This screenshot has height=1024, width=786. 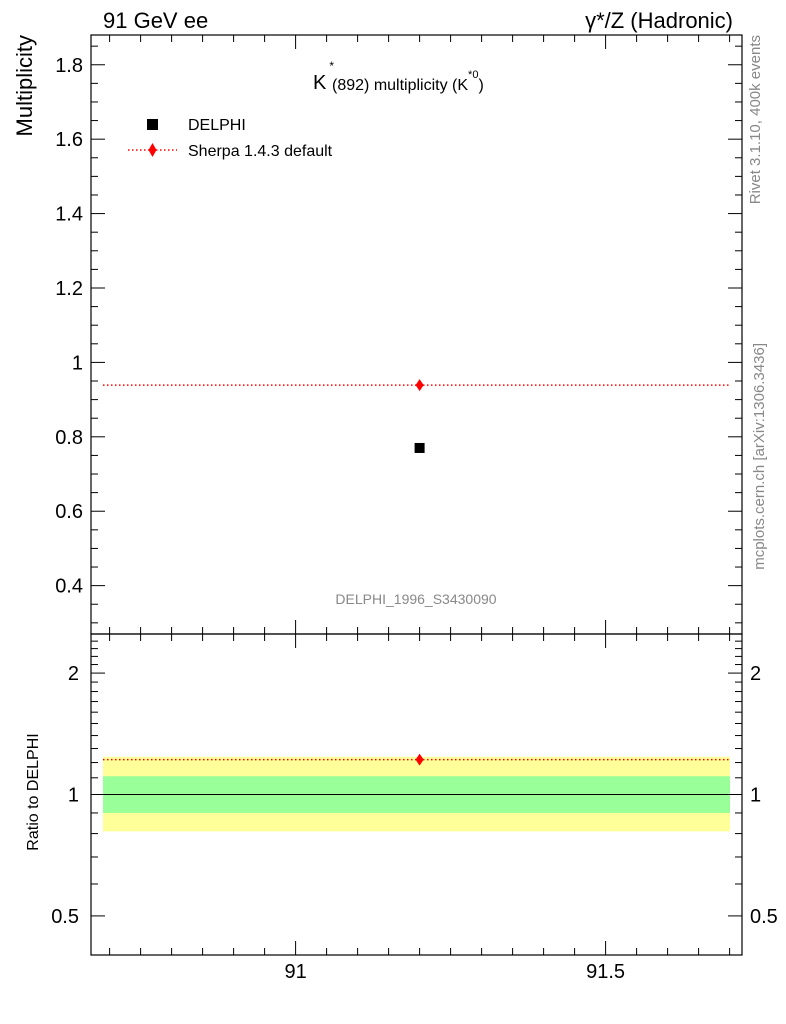 I want to click on main-y-tick-label: 1.6, so click(x=69, y=140).